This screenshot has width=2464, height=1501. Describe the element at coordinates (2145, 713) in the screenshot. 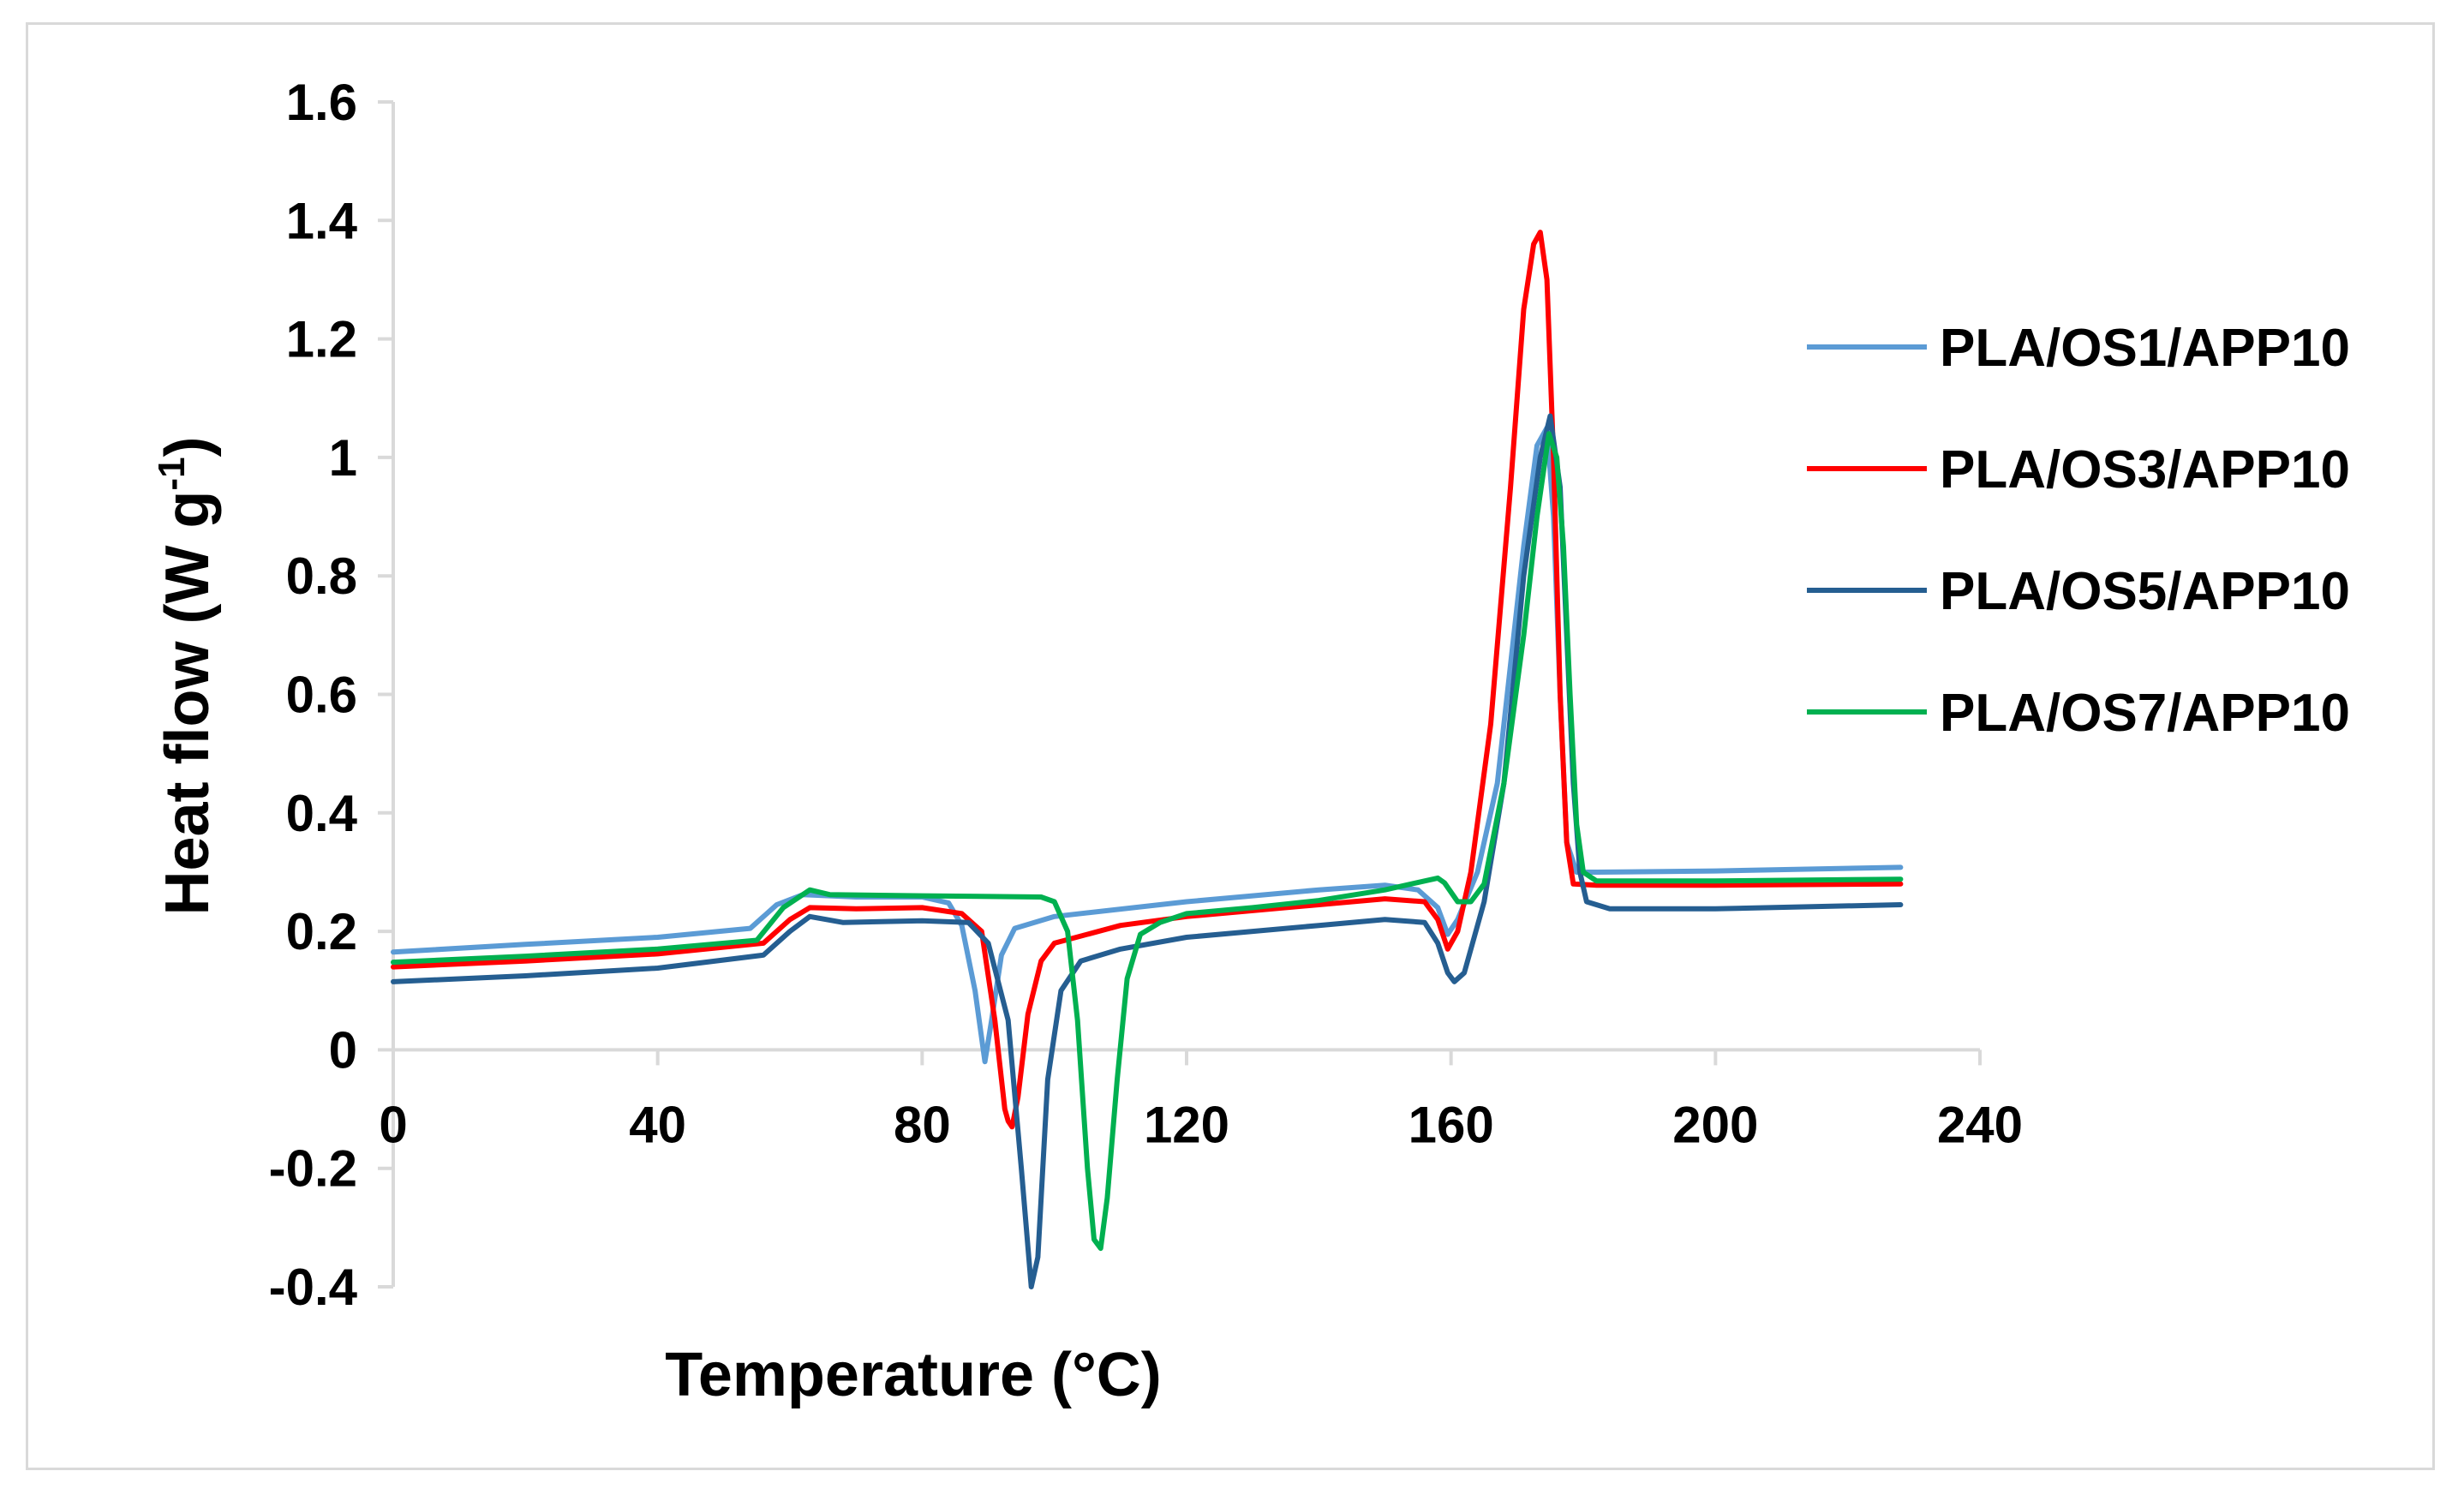

I see `legend-label: PLA/OS7/APP10` at that location.